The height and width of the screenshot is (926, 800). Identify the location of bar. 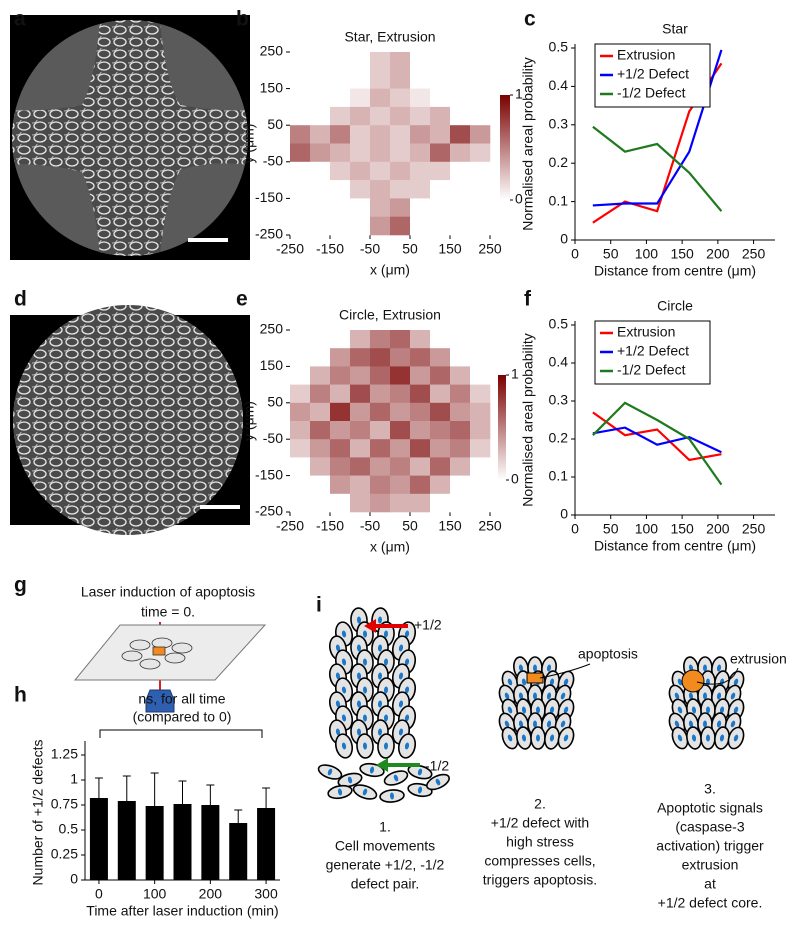
(154, 843).